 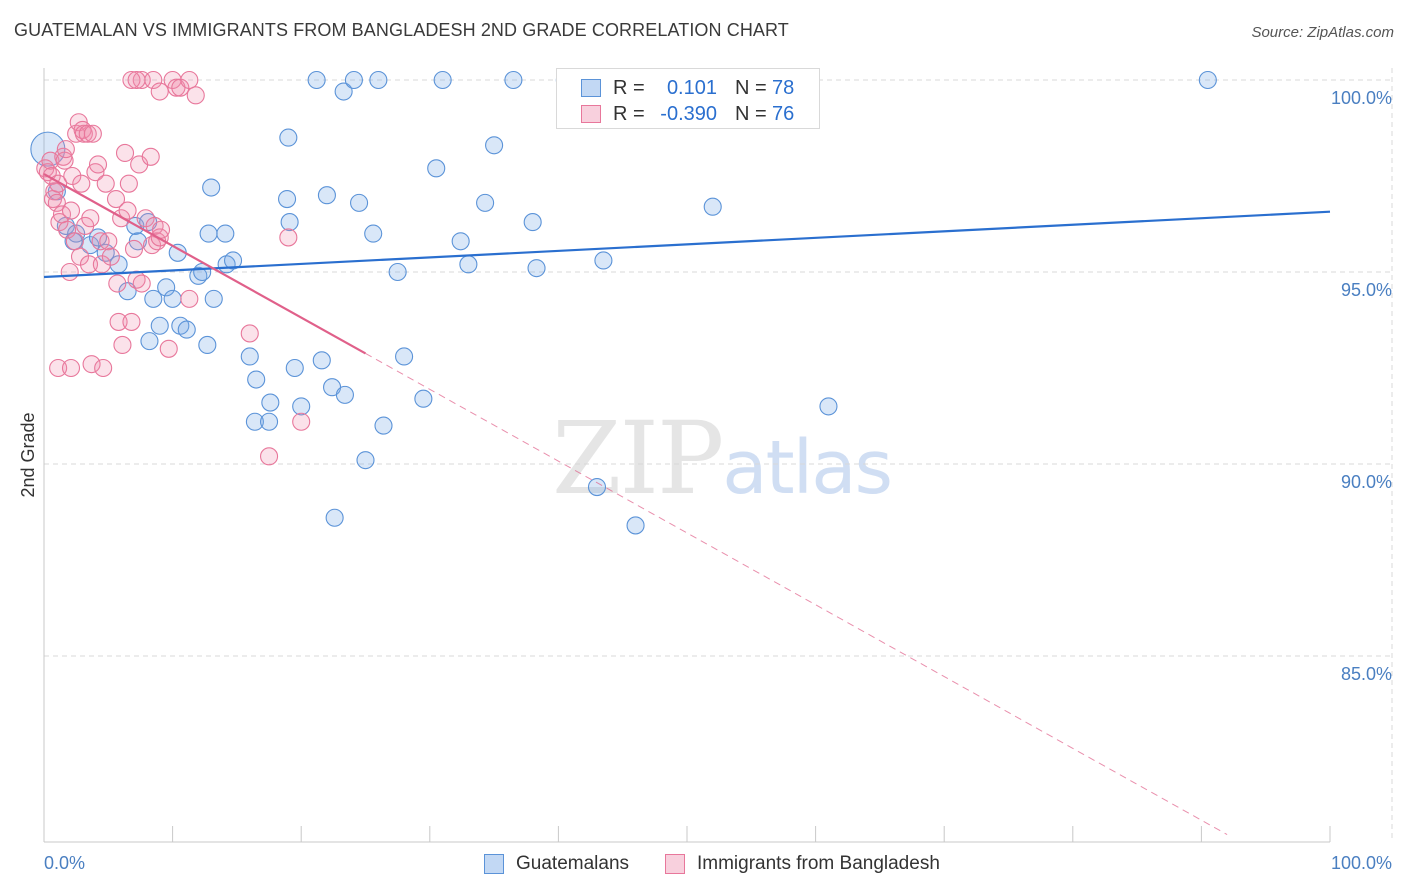 I want to click on legend-label-bangladesh: Immigrants from Bangladesh, so click(x=818, y=863).